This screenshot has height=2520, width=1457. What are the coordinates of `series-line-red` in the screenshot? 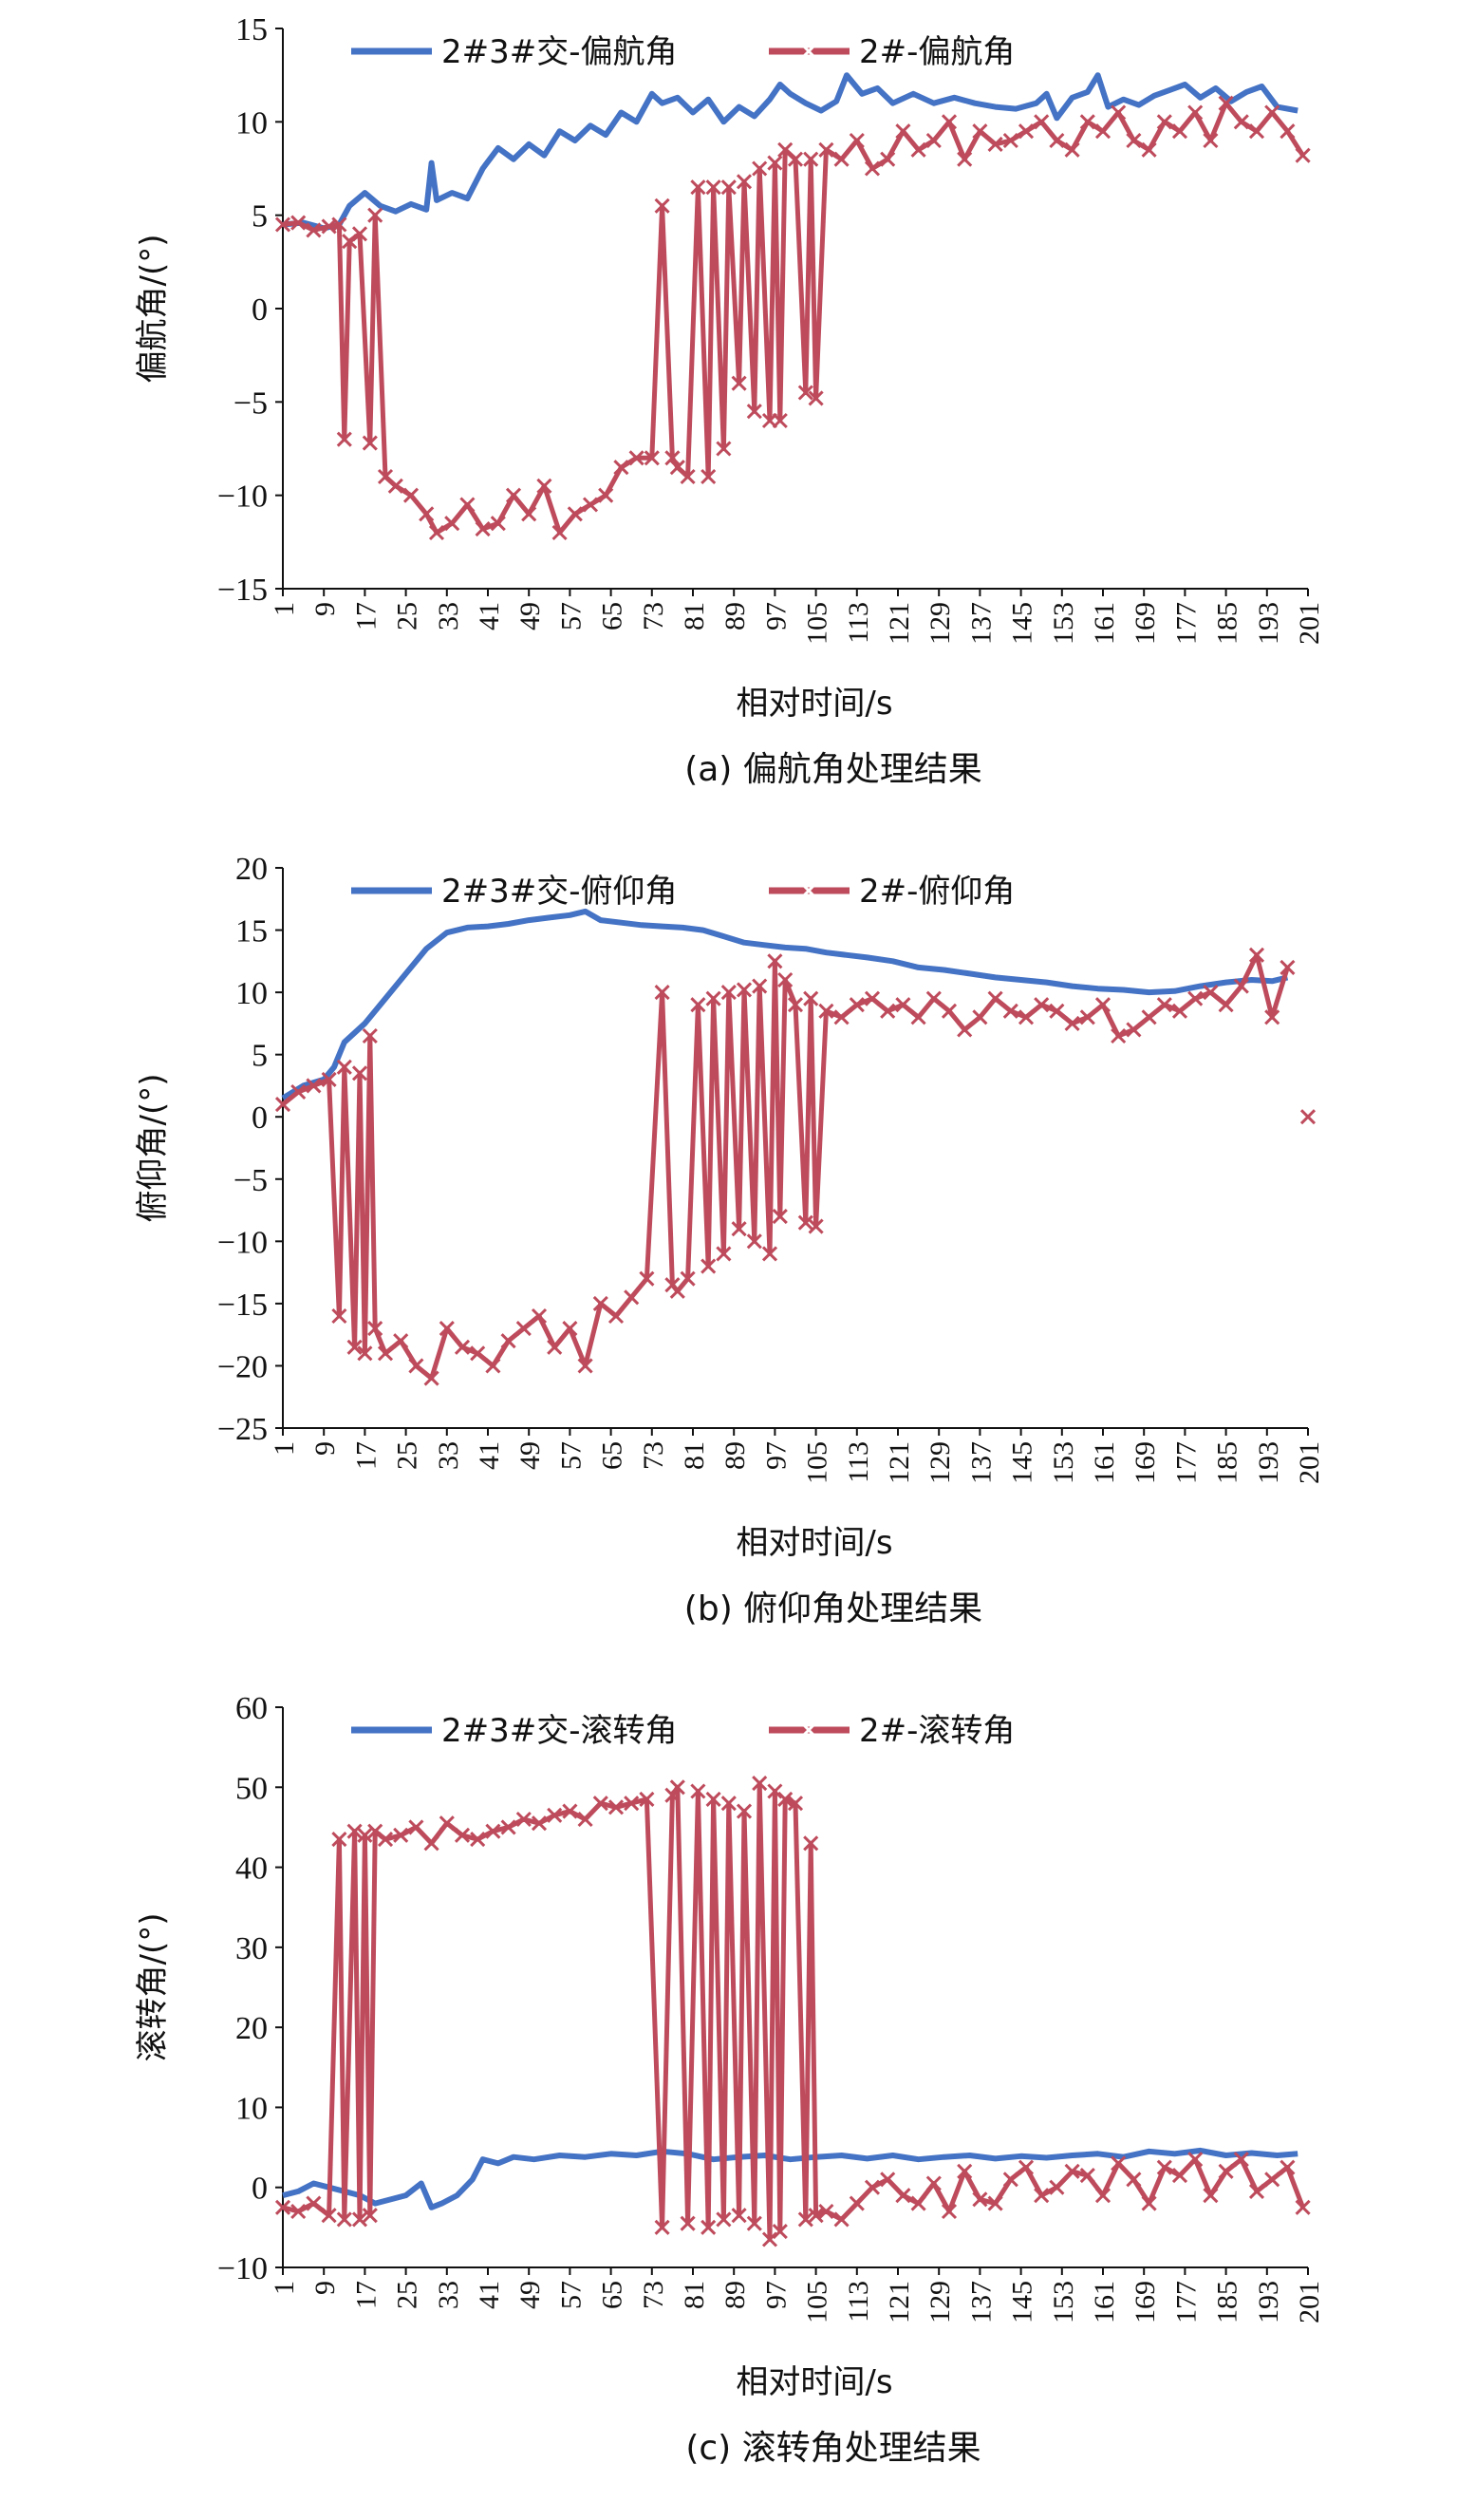 It's located at (793, 318).